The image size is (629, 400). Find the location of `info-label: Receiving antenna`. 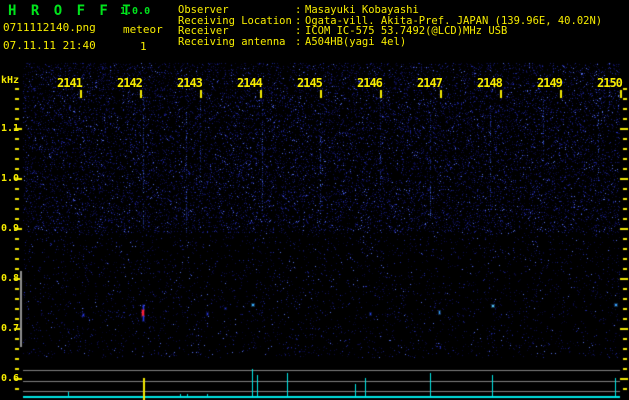

info-label: Receiving antenna is located at coordinates (232, 41).